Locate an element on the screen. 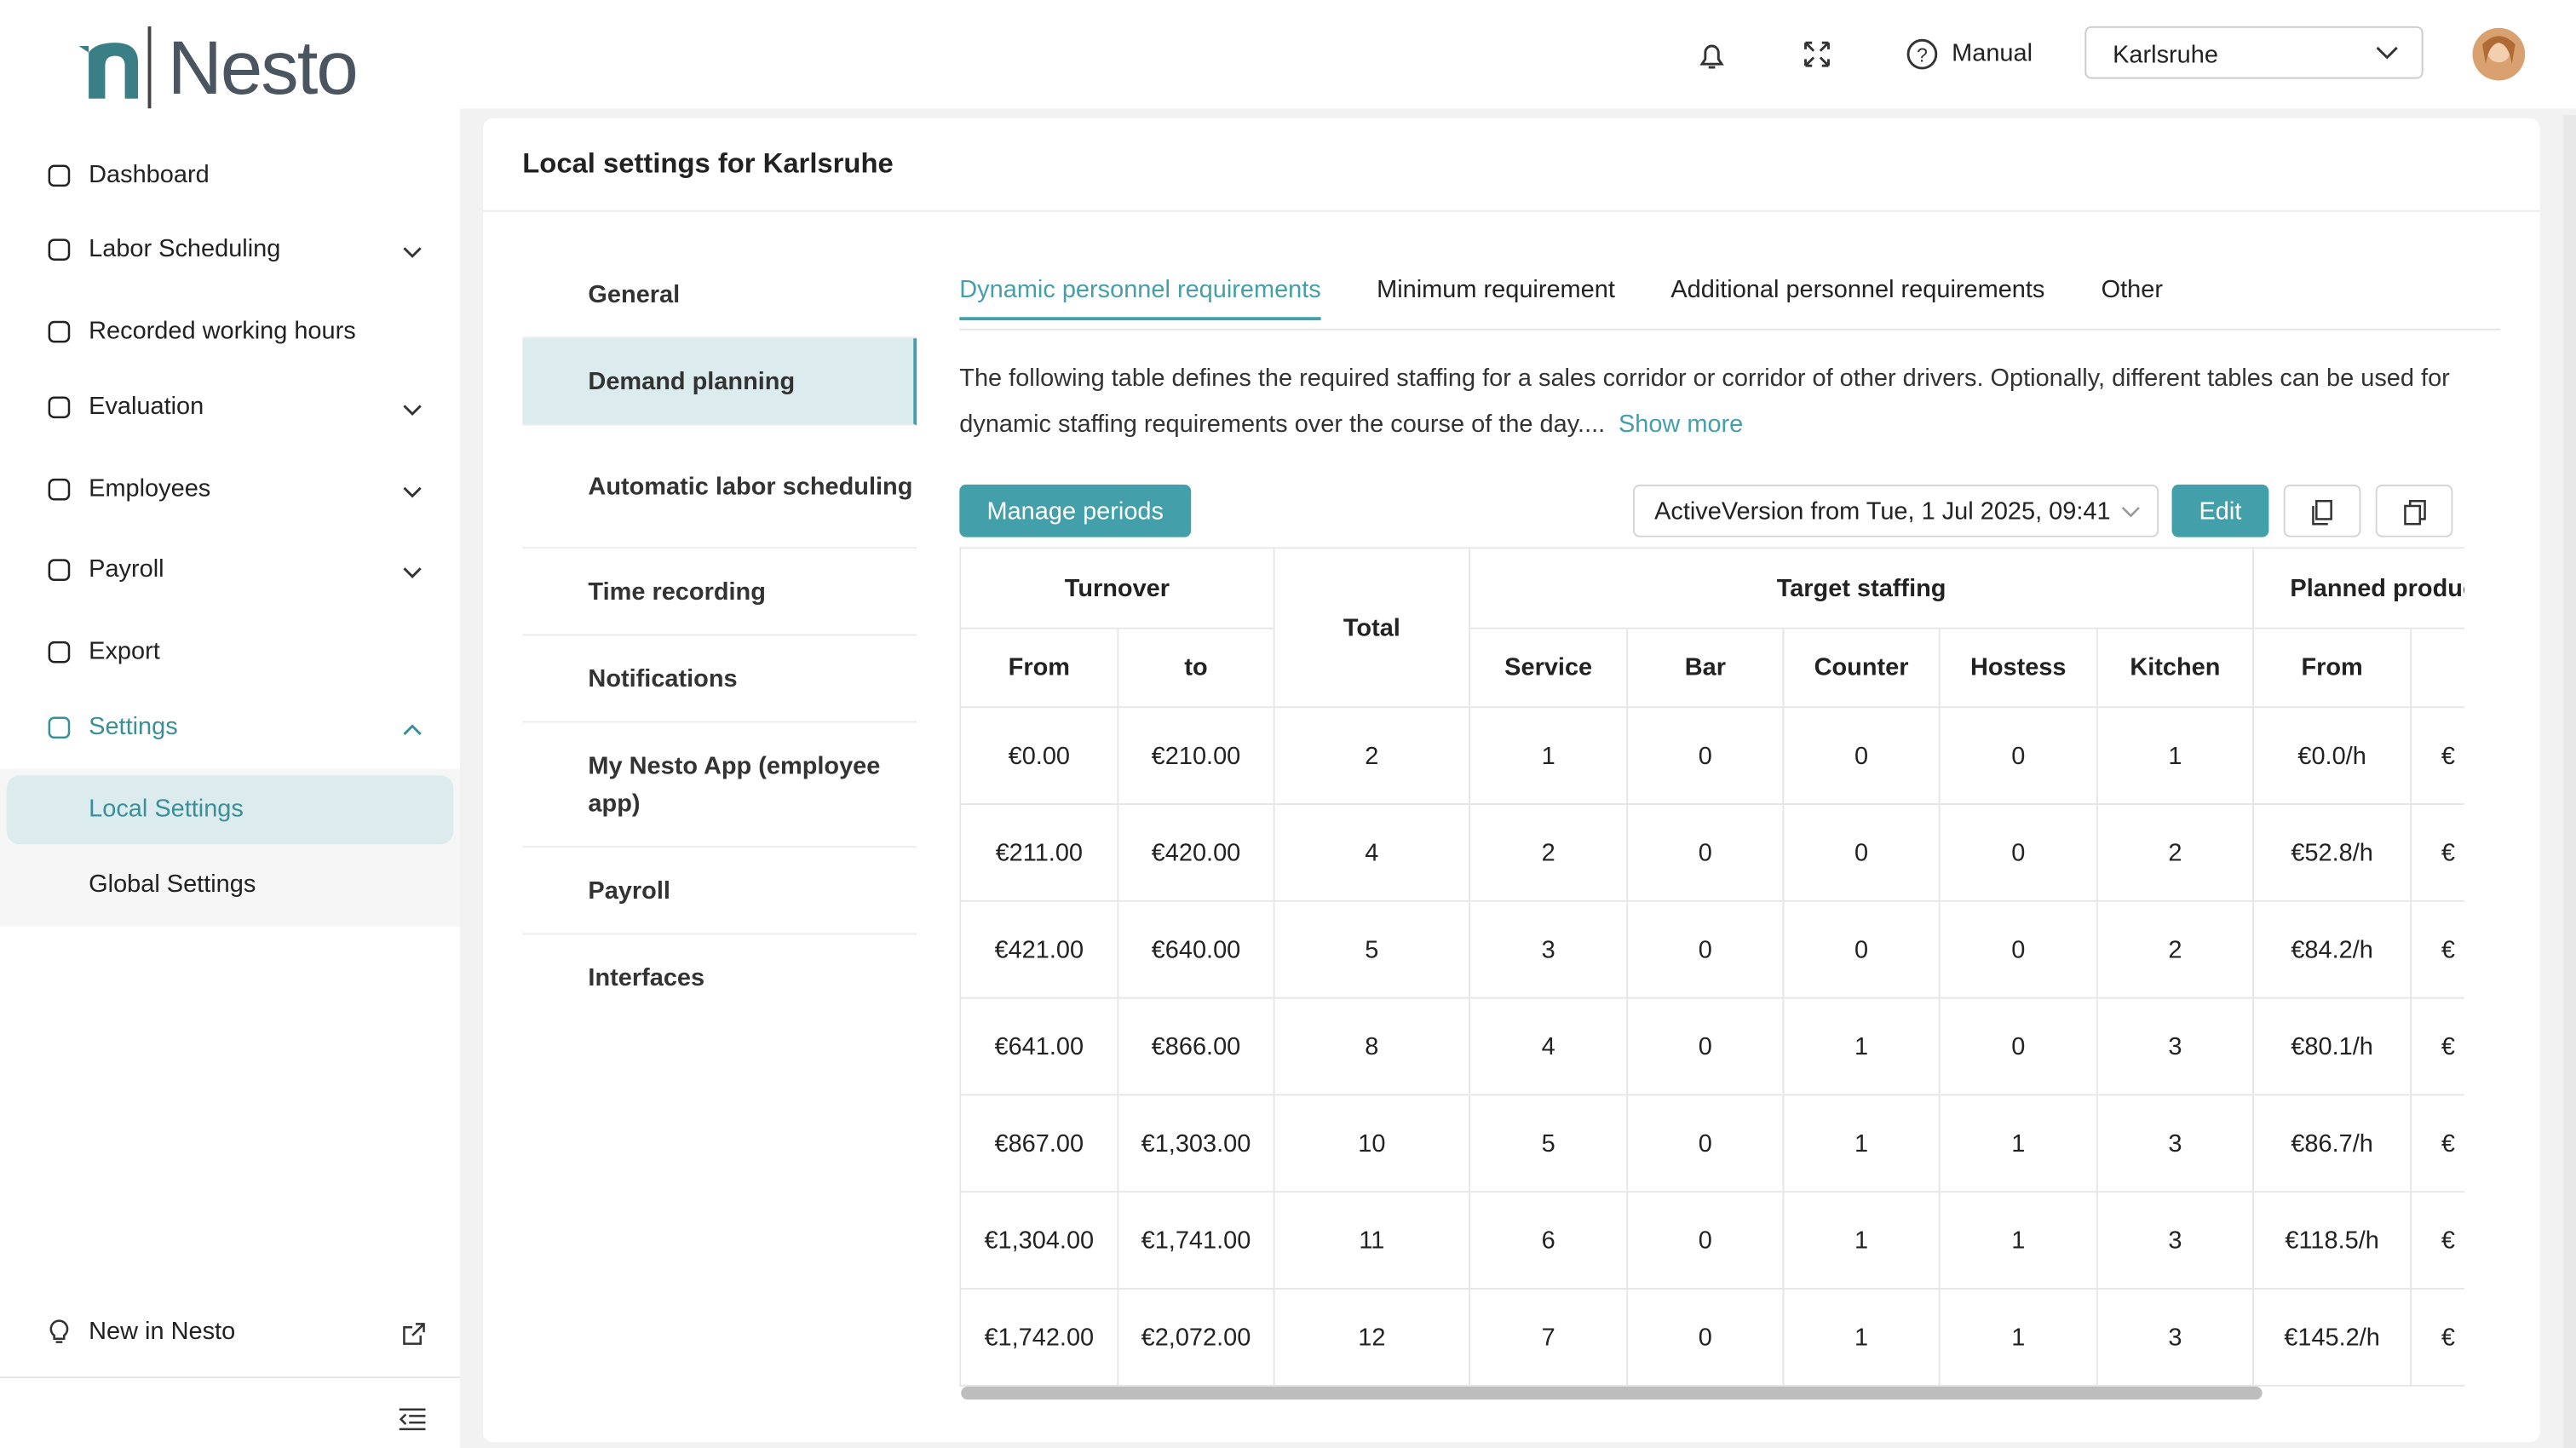 The height and width of the screenshot is (1448, 2576). help-icon: ? is located at coordinates (1922, 54).